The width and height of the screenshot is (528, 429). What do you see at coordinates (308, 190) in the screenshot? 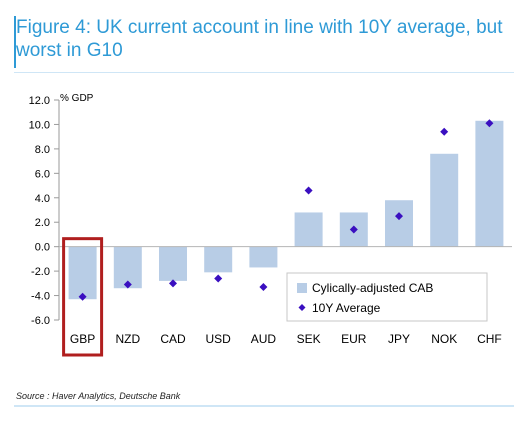
I see `marker-sek` at bounding box center [308, 190].